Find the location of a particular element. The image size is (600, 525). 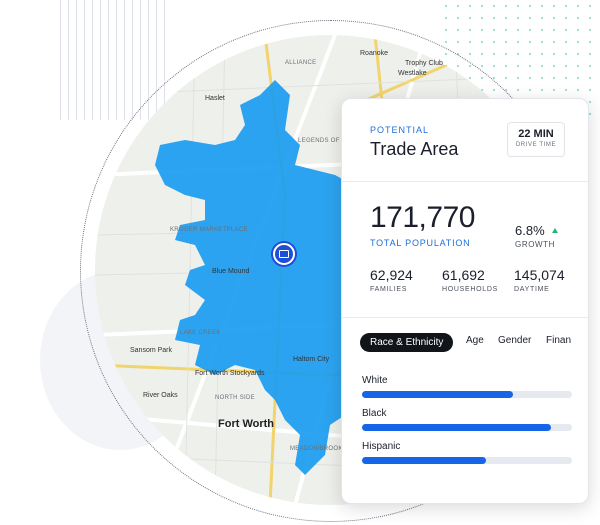

growth-value: 6.8% is located at coordinates (530, 230).